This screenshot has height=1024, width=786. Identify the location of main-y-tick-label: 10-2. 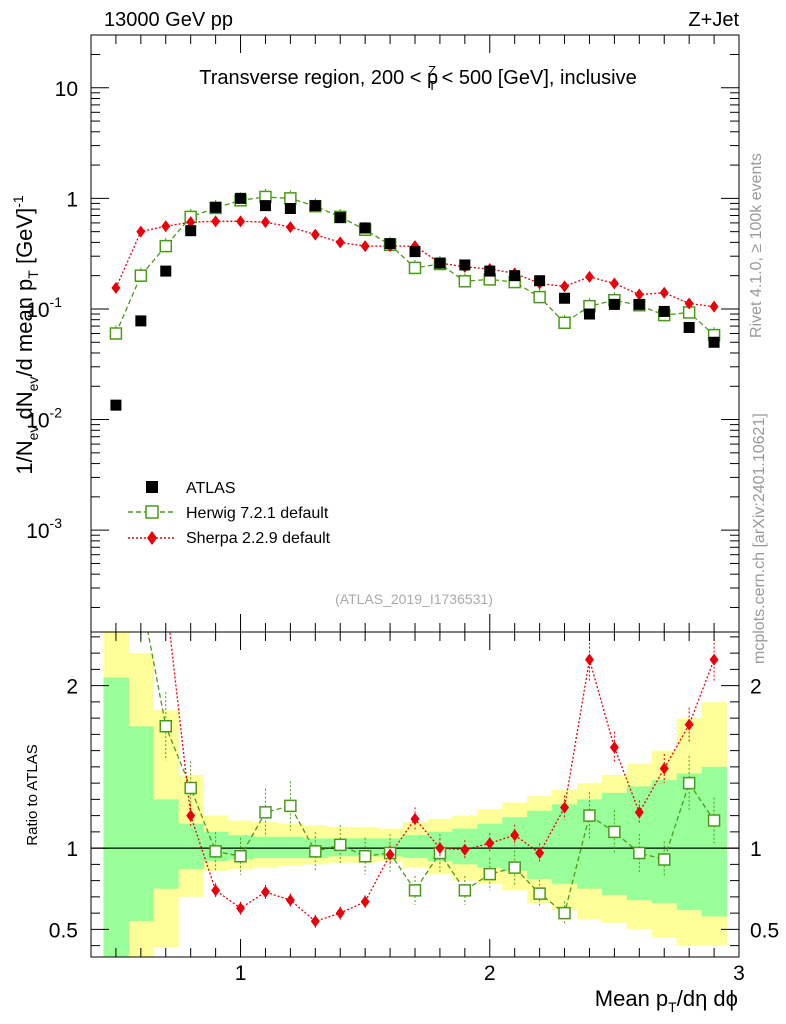
(44, 419).